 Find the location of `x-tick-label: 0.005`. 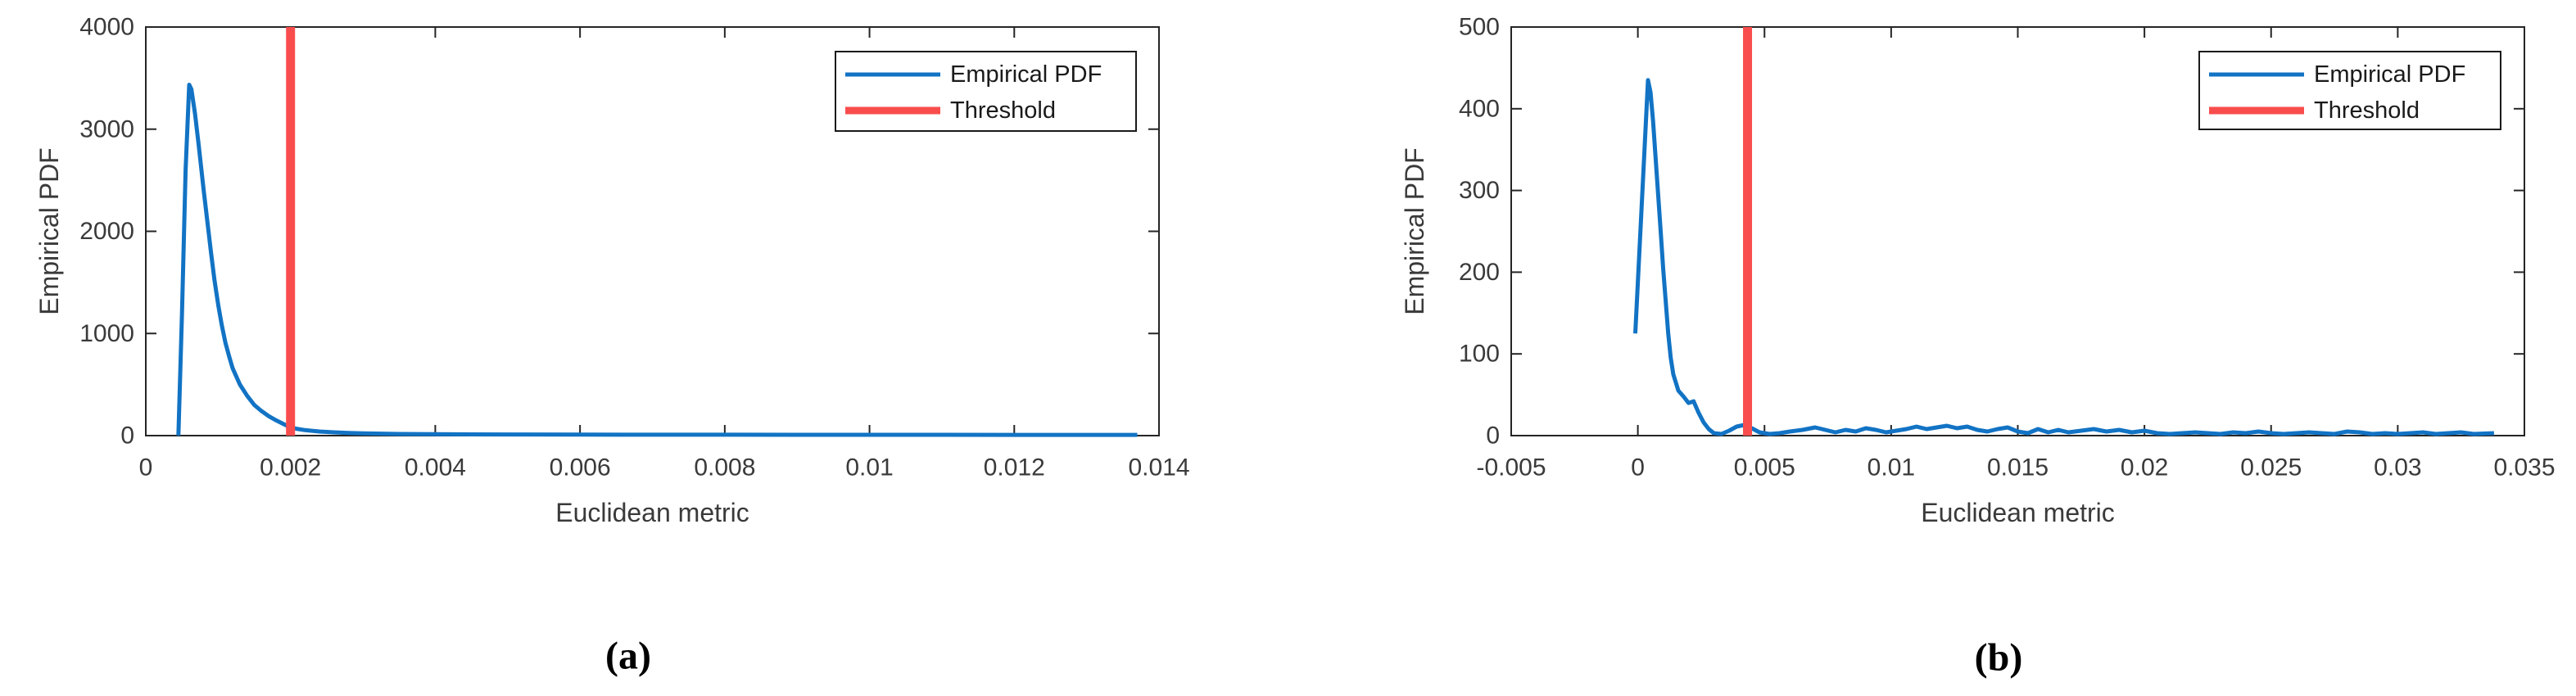

x-tick-label: 0.005 is located at coordinates (1764, 468).